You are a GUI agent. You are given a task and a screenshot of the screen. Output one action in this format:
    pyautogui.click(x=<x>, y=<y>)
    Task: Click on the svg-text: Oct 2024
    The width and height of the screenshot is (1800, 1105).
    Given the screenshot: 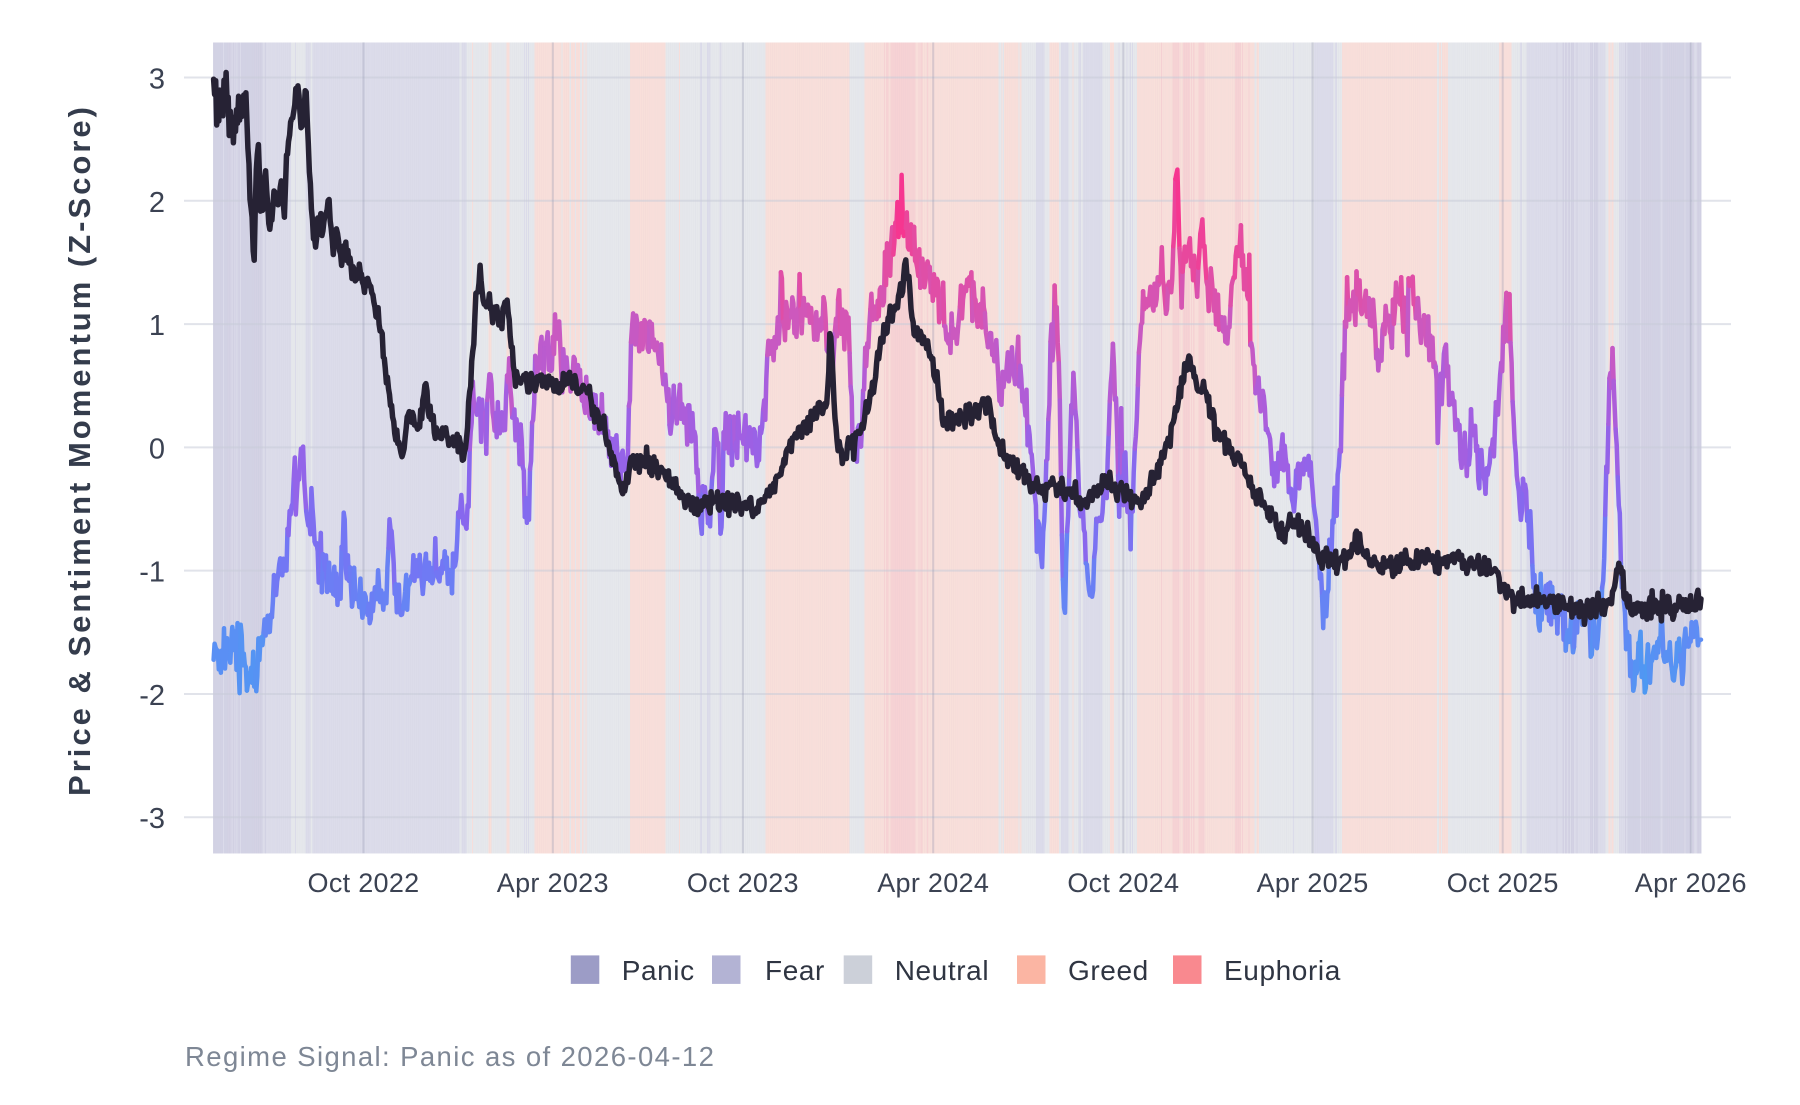 What is the action you would take?
    pyautogui.click(x=1123, y=883)
    